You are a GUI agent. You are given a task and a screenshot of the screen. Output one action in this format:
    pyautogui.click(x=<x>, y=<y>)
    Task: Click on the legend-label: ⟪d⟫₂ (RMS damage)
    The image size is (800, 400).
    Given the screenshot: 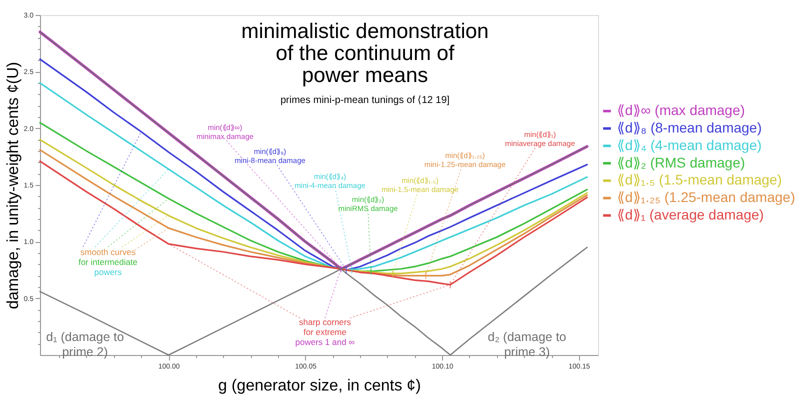 What is the action you would take?
    pyautogui.click(x=681, y=162)
    